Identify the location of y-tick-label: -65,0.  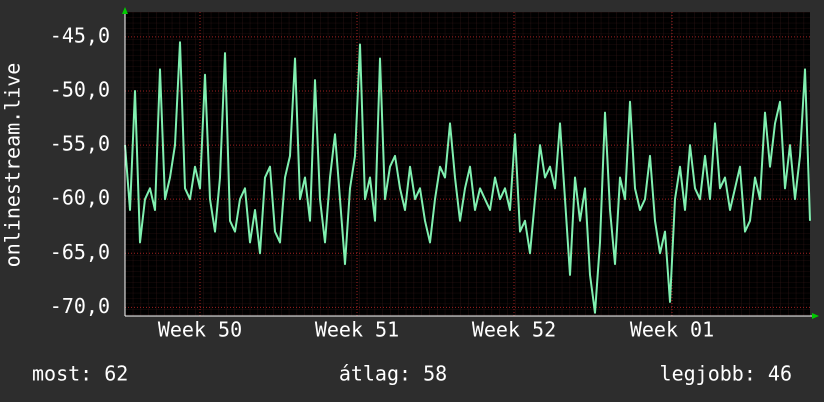
(80, 252).